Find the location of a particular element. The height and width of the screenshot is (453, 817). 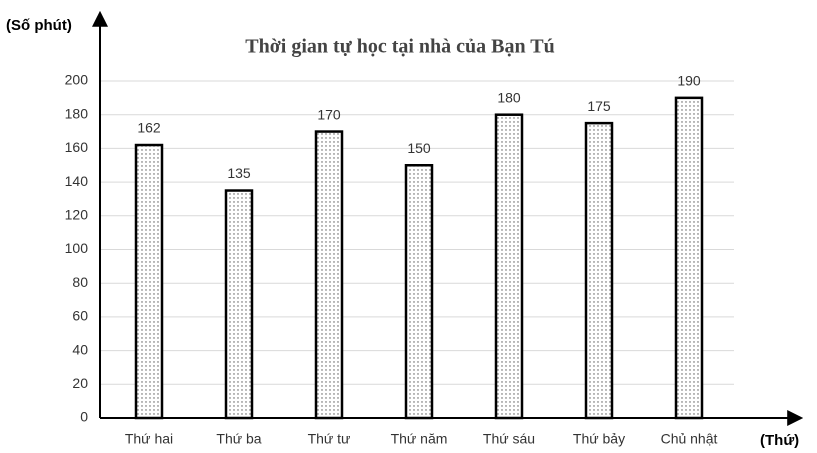

x-tick-label: Thứ ba is located at coordinates (238, 439).